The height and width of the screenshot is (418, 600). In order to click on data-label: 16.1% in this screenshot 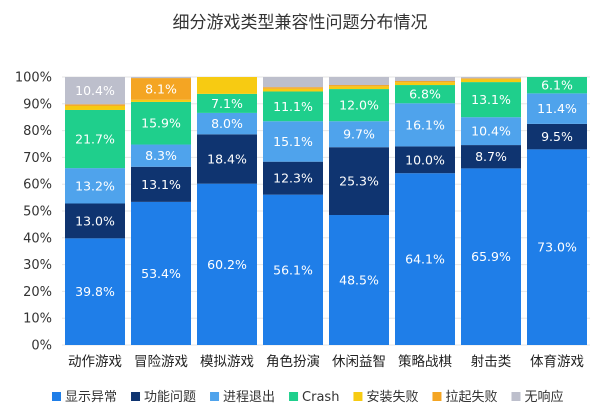, I will do `click(425, 124)`.